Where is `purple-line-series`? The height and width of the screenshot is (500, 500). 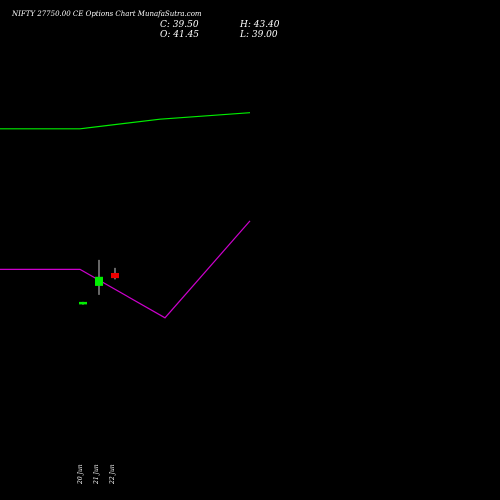
purple-line-series is located at coordinates (125, 269).